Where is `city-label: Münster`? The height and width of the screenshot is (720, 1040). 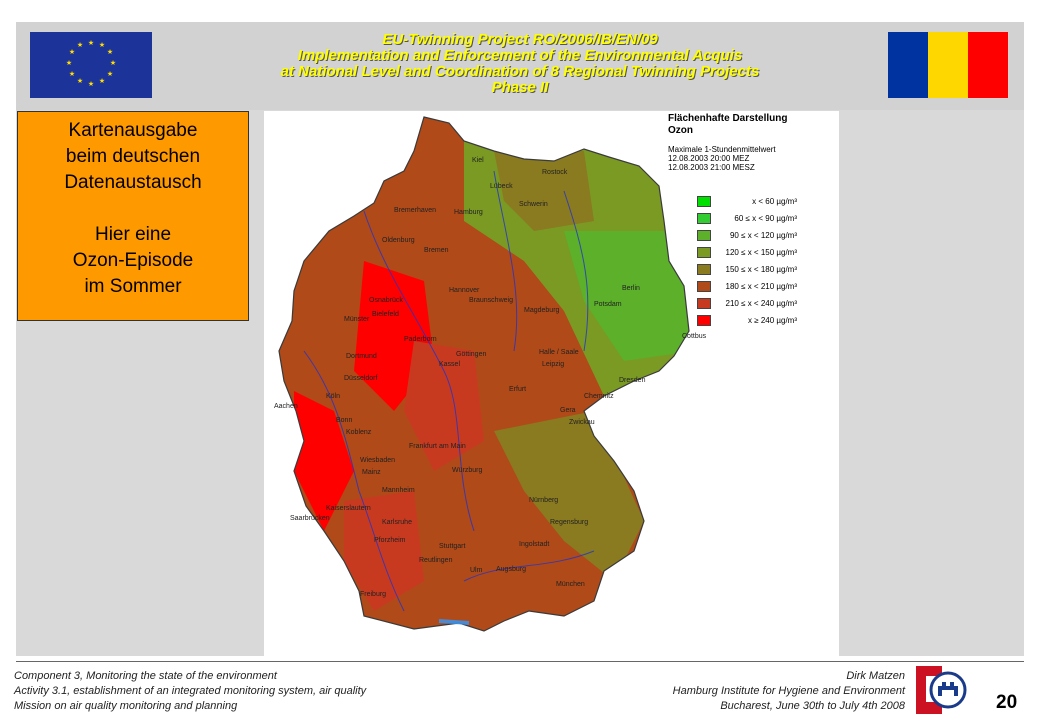 city-label: Münster is located at coordinates (357, 319).